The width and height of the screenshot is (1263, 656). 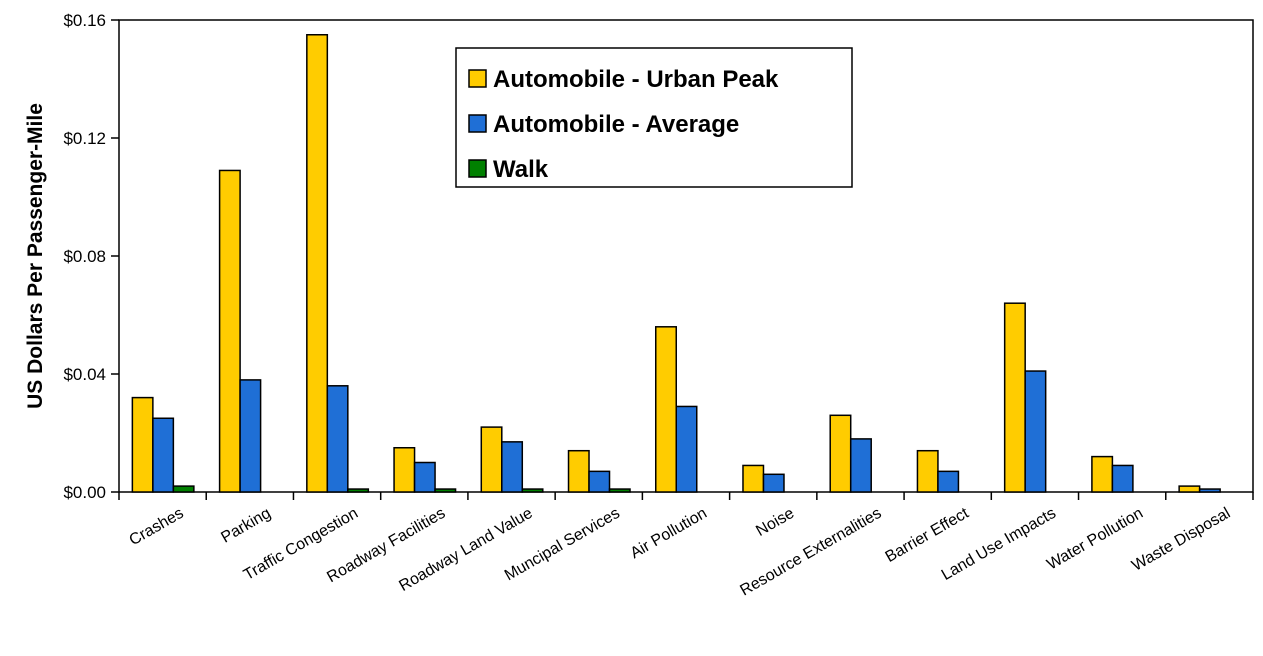 What do you see at coordinates (84, 138) in the screenshot?
I see `y-tick-label: $0.12` at bounding box center [84, 138].